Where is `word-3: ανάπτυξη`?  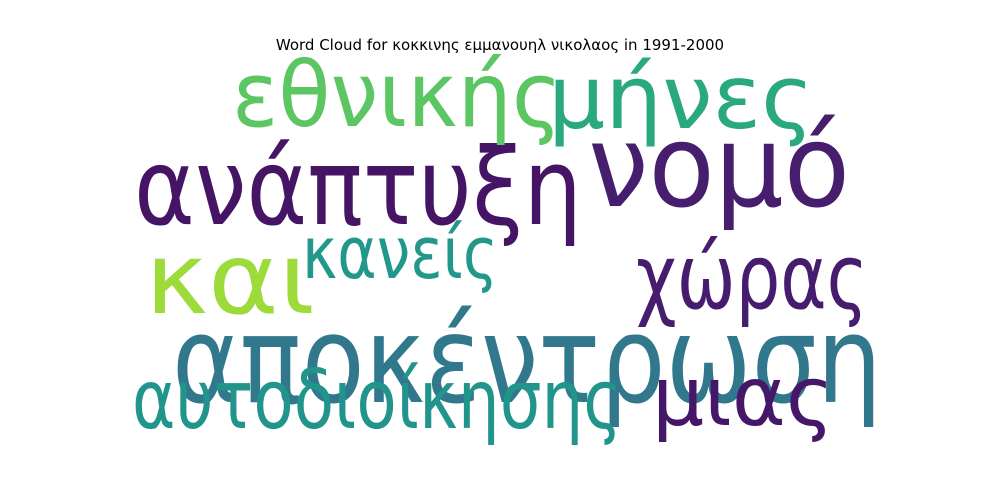 word-3: ανάπτυξη is located at coordinates (358, 187).